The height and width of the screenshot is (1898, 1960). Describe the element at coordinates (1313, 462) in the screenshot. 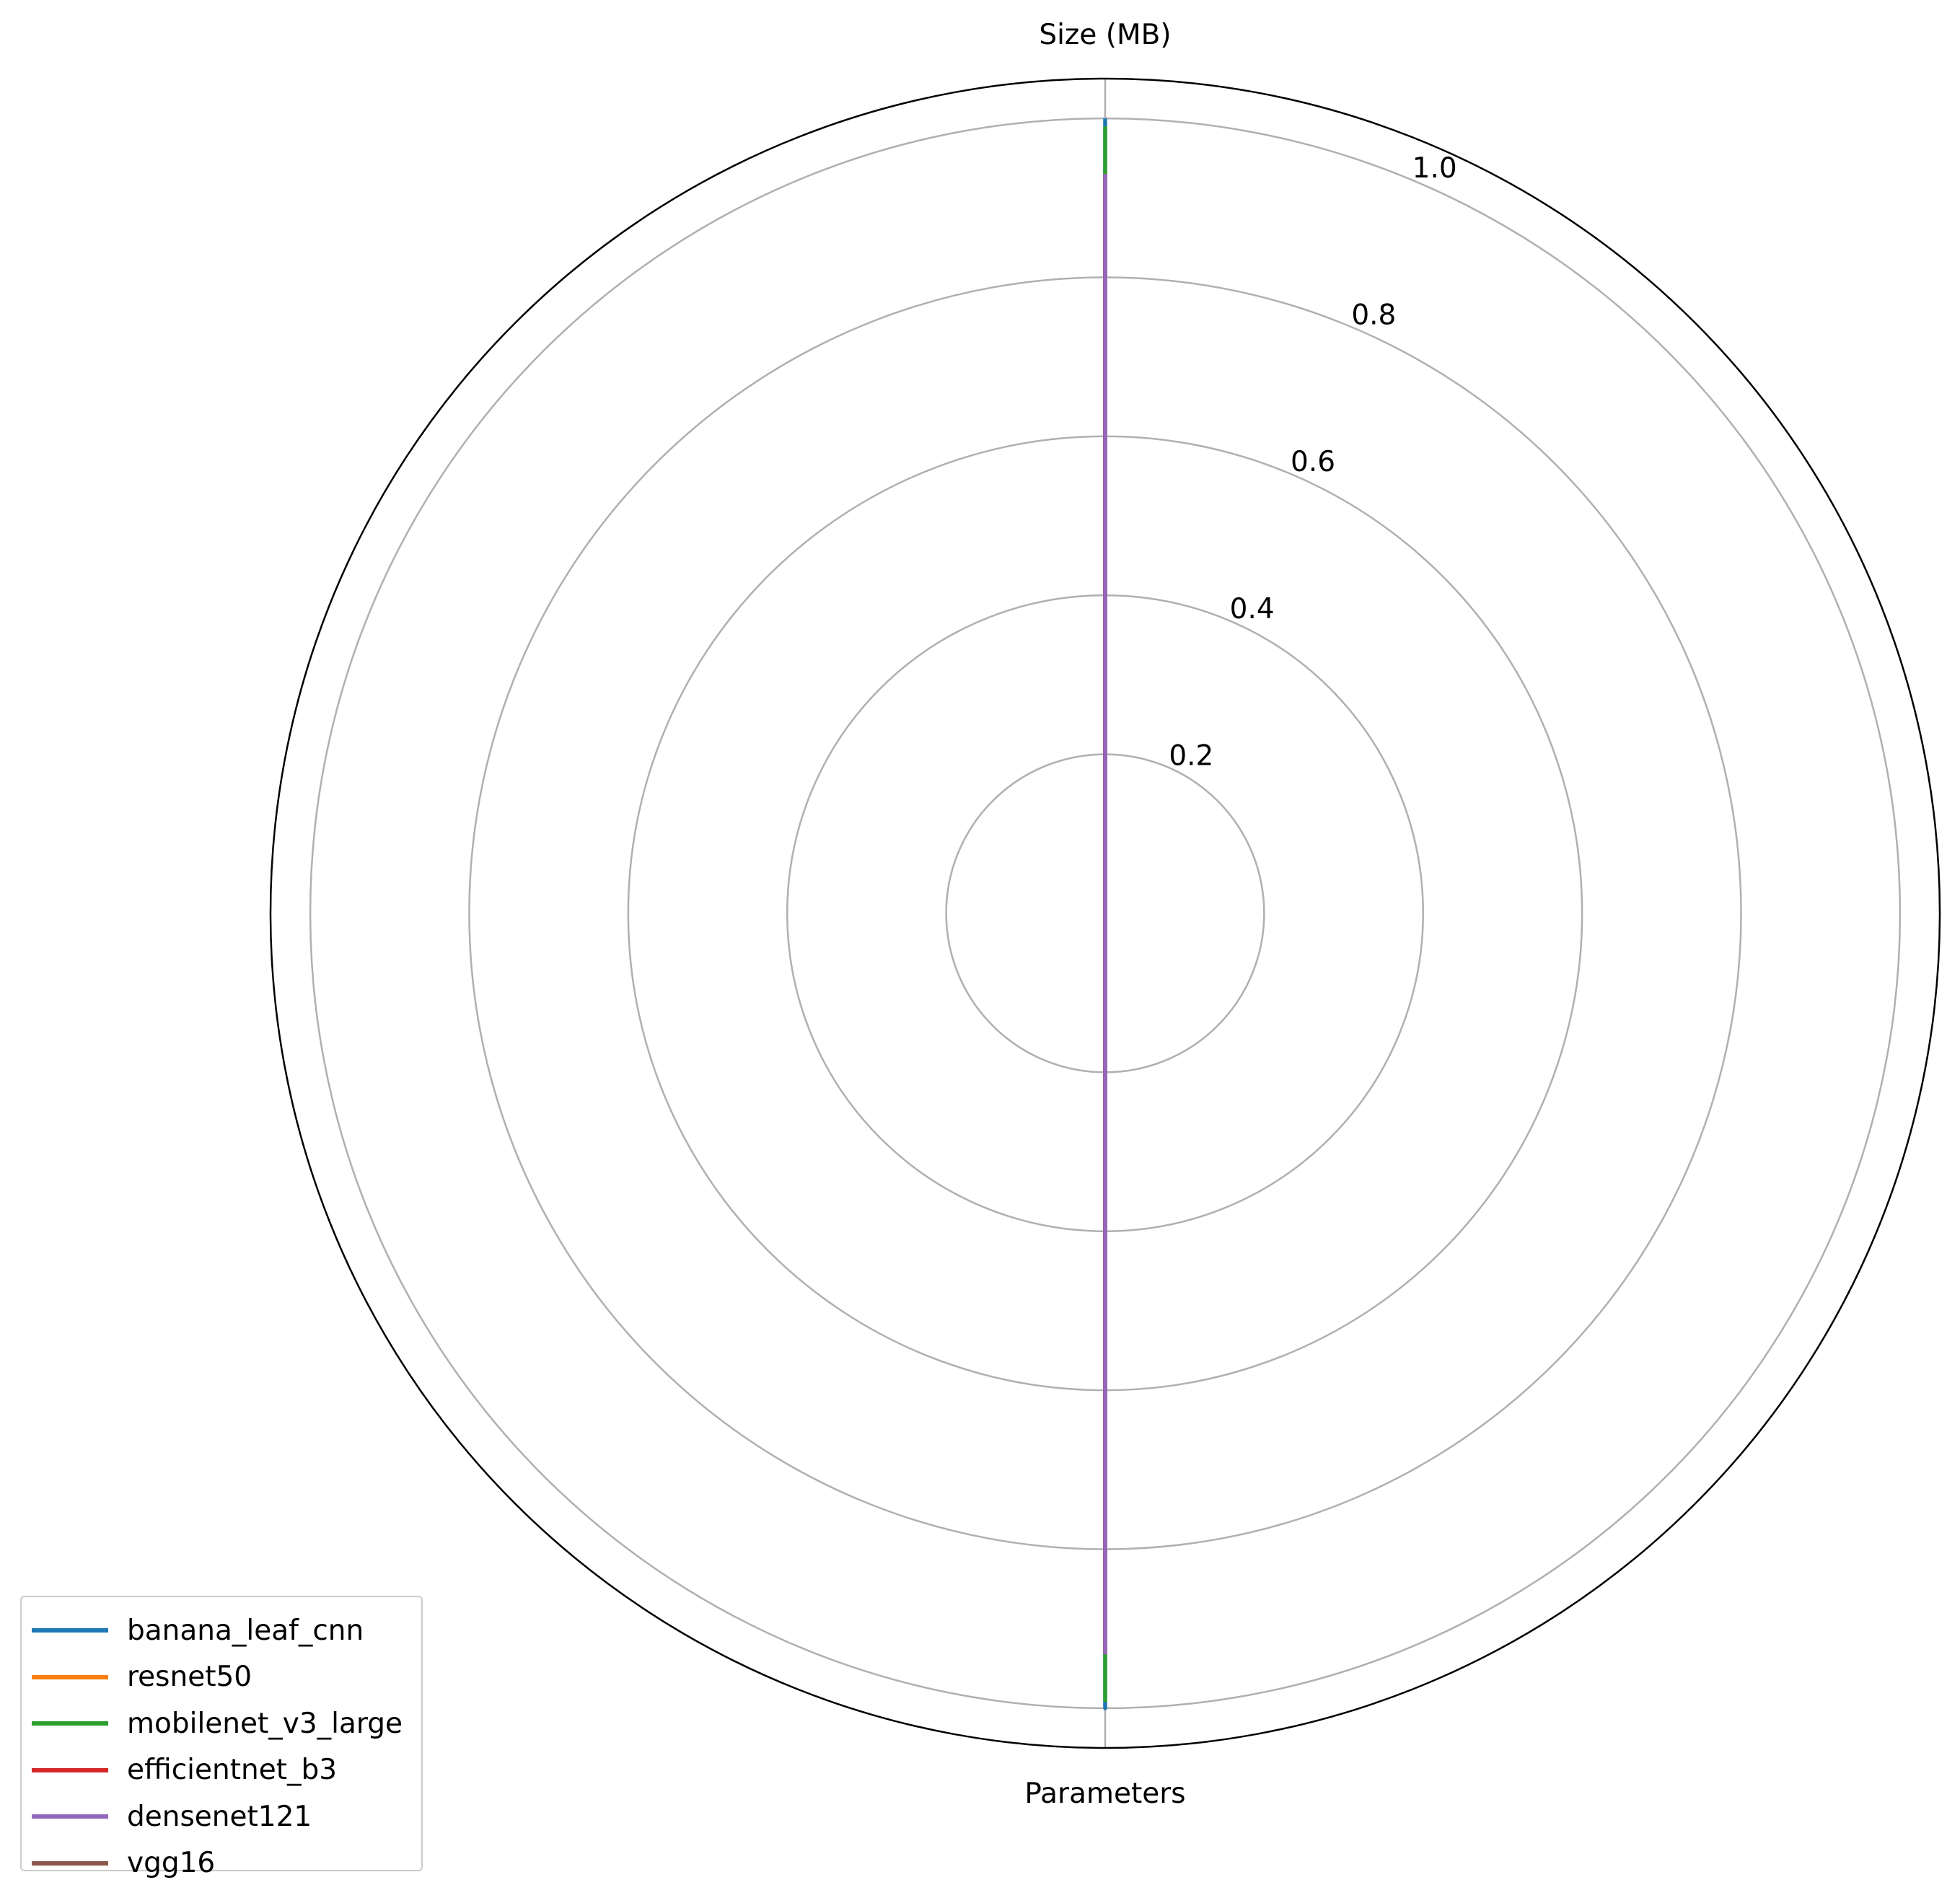

I see `radial-tick-label: 0.6` at that location.